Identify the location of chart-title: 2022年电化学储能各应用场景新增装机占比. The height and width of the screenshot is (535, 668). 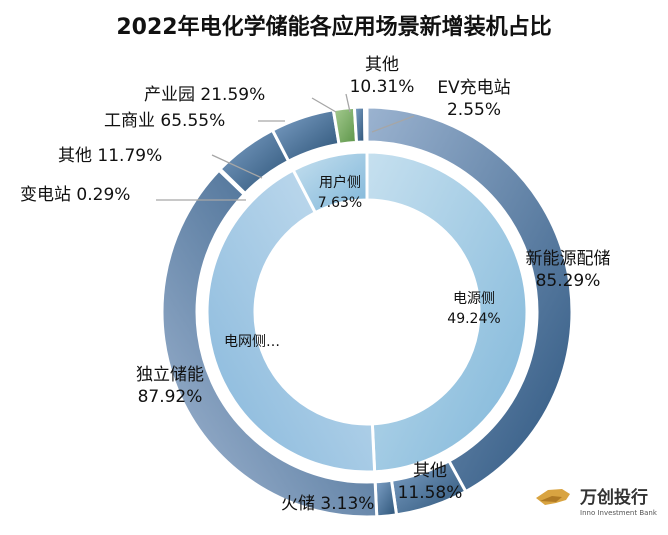
(333, 27).